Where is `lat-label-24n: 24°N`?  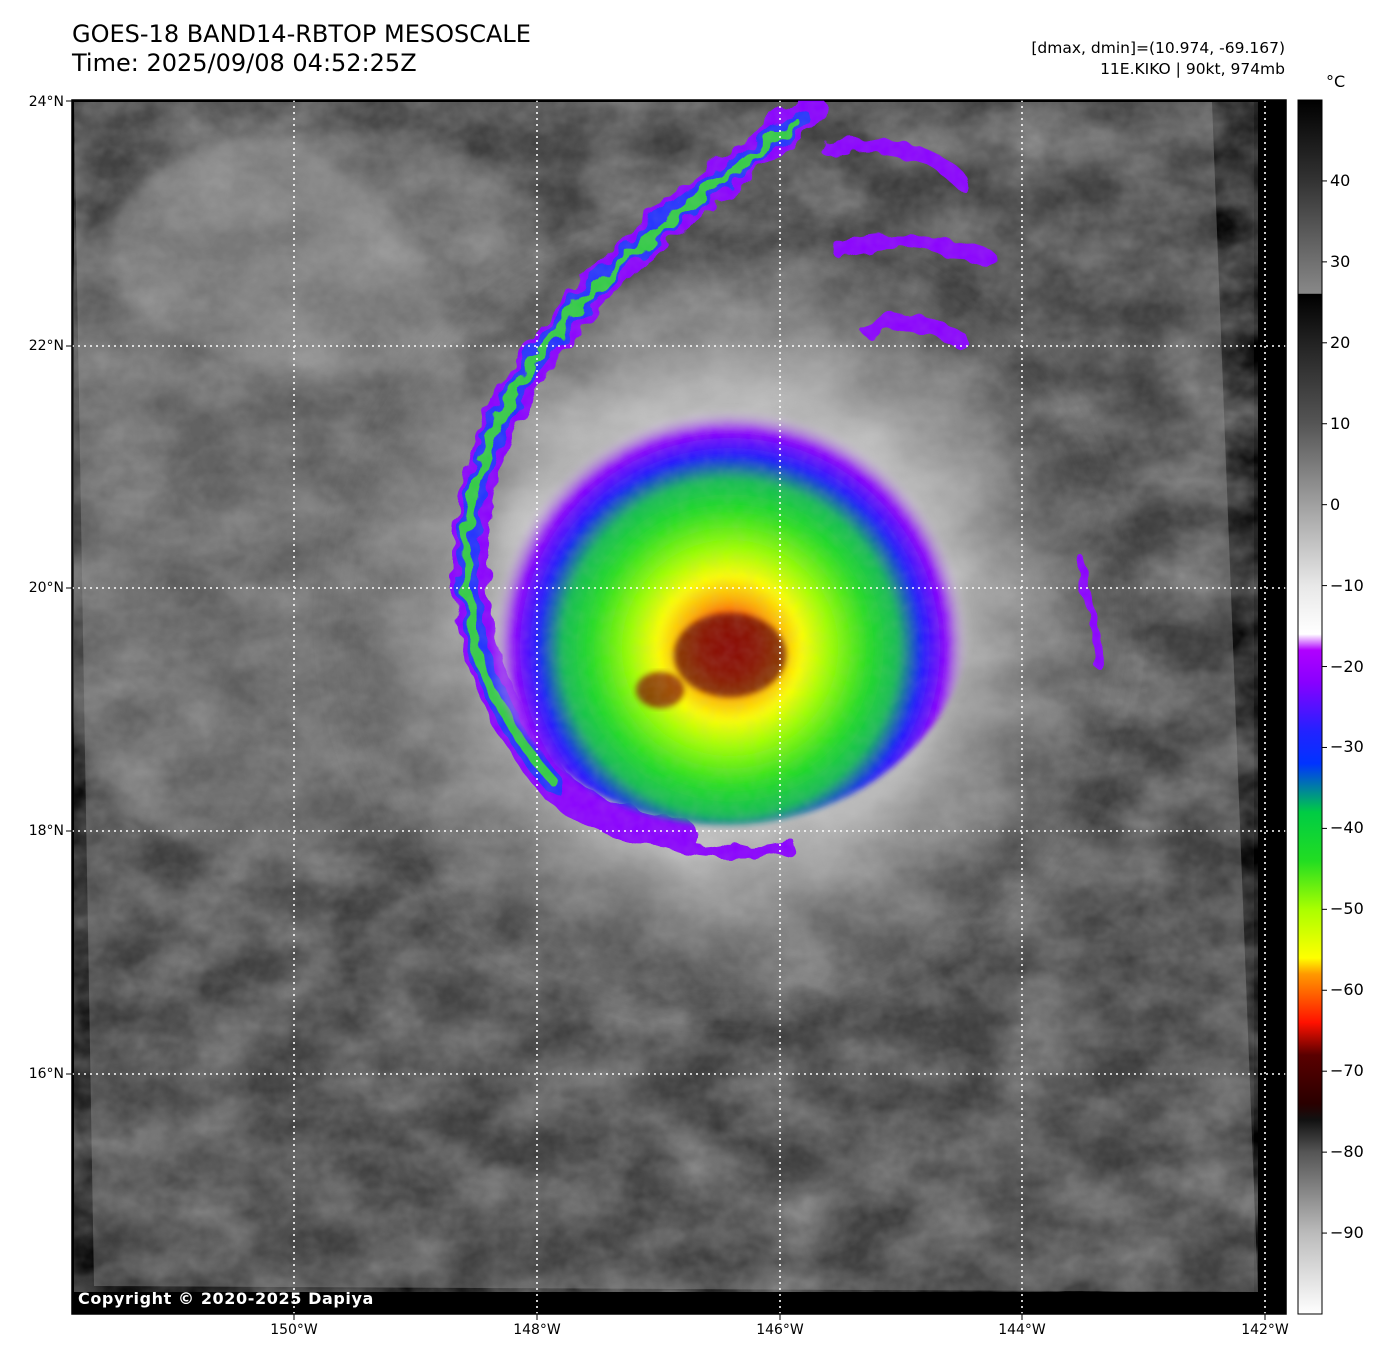 lat-label-24n: 24°N is located at coordinates (46, 102).